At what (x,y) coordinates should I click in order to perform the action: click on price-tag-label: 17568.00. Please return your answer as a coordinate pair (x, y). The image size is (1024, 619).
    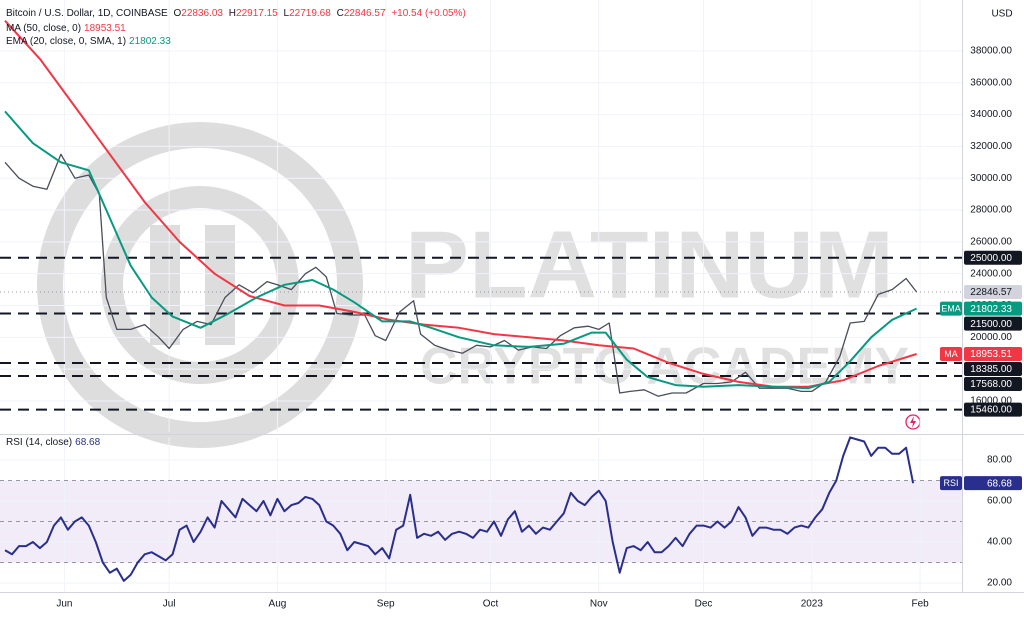
    Looking at the image, I should click on (991, 384).